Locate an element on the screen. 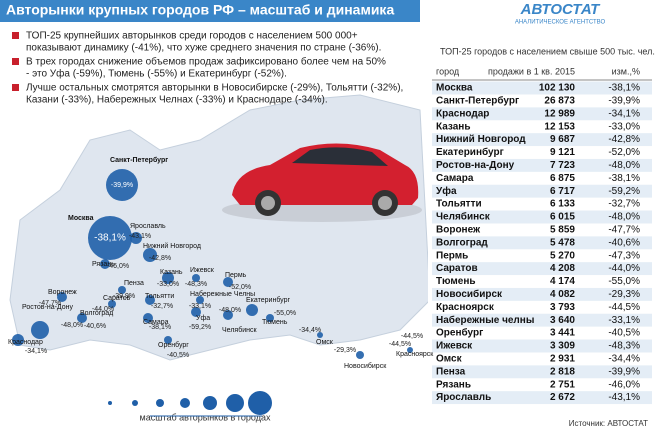 This screenshot has width=659, height=432. cell-city: Москва is located at coordinates (454, 88).